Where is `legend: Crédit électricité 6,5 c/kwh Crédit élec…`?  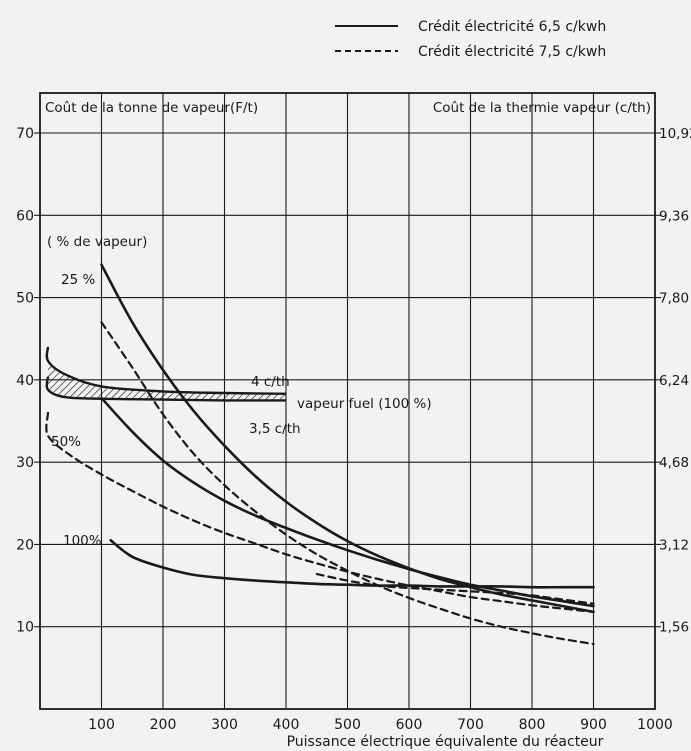
legend: Crédit électricité 6,5 c/kwh Crédit élec… is located at coordinates (470, 39).